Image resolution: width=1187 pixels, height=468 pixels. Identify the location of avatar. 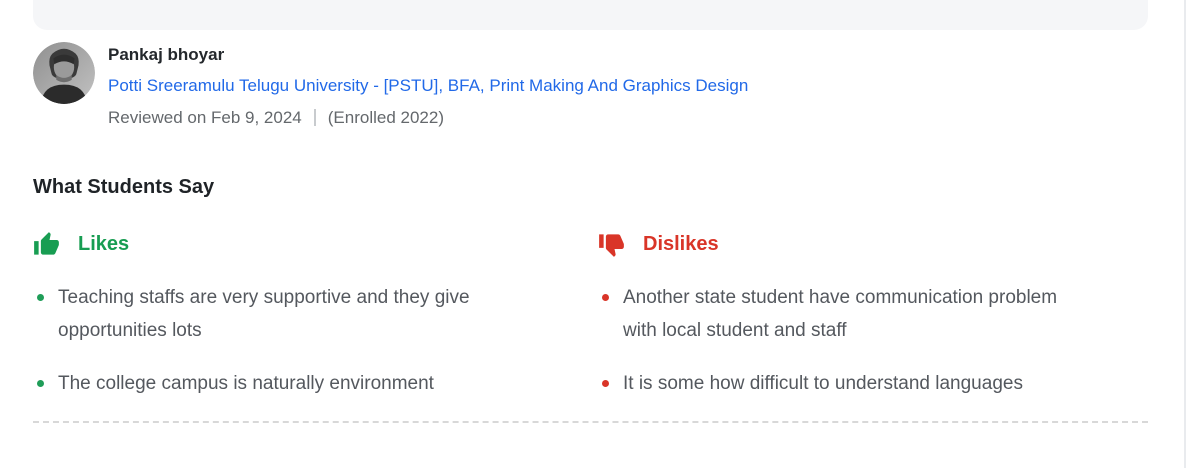
(64, 73).